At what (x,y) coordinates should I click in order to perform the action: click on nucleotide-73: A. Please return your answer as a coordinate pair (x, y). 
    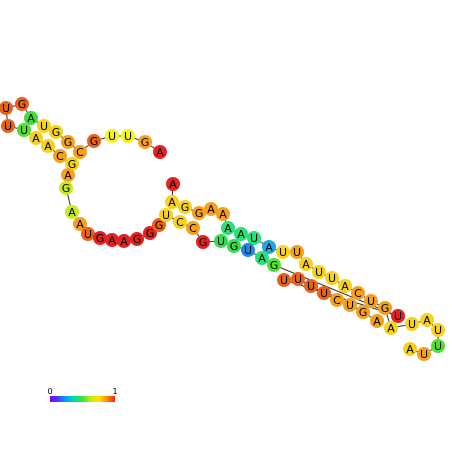
    Looking at the image, I should click on (410, 349).